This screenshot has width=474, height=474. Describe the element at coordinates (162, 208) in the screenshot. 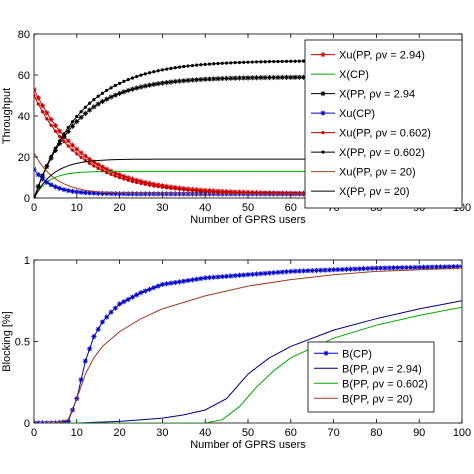

I see `x-tick-label: 30` at that location.